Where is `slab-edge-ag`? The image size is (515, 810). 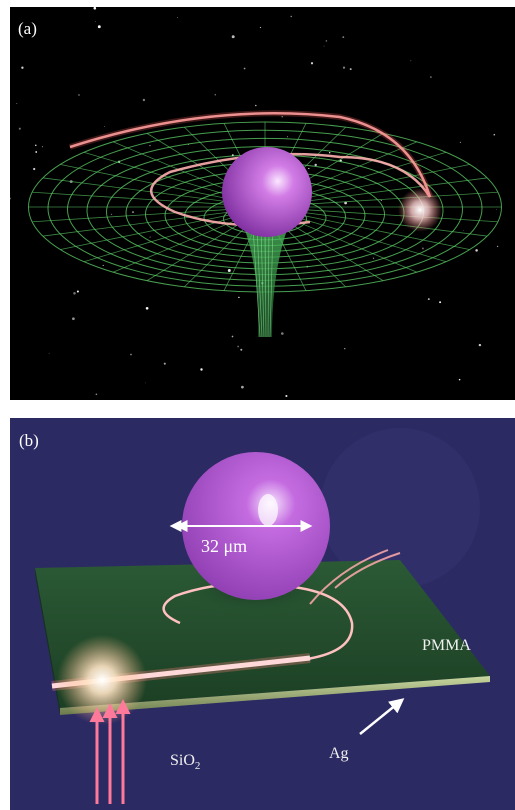
slab-edge-ag is located at coordinates (275, 695).